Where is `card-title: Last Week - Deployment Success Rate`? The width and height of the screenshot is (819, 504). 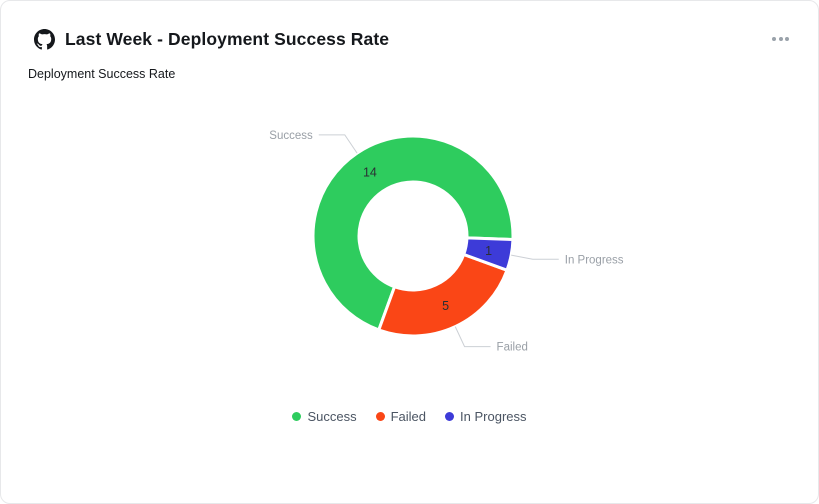
card-title: Last Week - Deployment Success Rate is located at coordinates (227, 38).